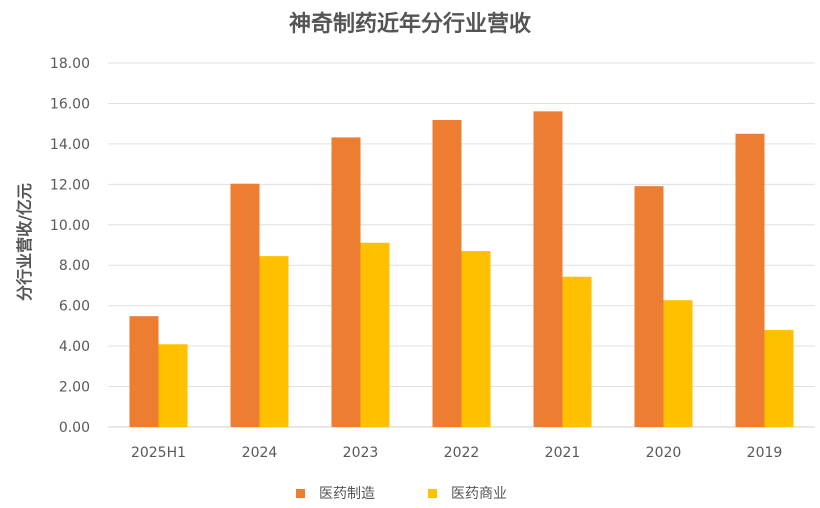  I want to click on legend-item-0: 医药制造, so click(335, 493).